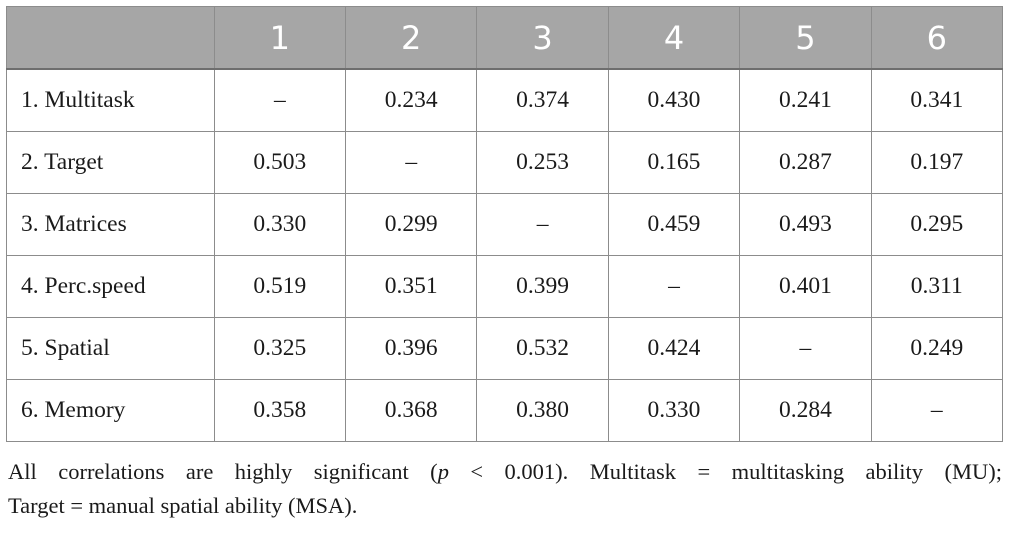 This screenshot has width=1009, height=533. I want to click on table-cell: 0.493, so click(805, 224).